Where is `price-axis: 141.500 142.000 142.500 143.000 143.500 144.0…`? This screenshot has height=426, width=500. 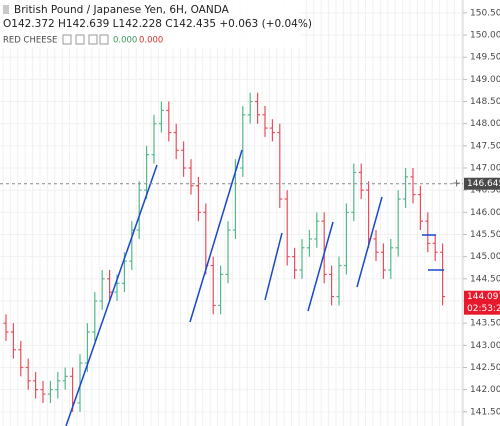
price-axis: 141.500 142.000 142.500 143.000 143.500 144.0… is located at coordinates (481, 212).